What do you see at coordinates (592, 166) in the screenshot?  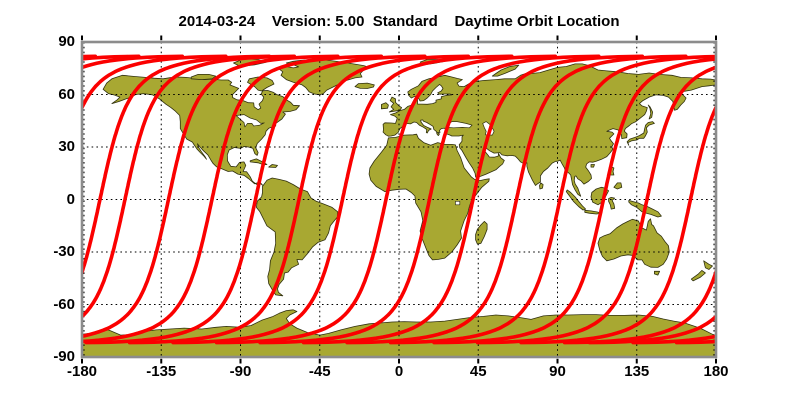 I see `land-hainan` at bounding box center [592, 166].